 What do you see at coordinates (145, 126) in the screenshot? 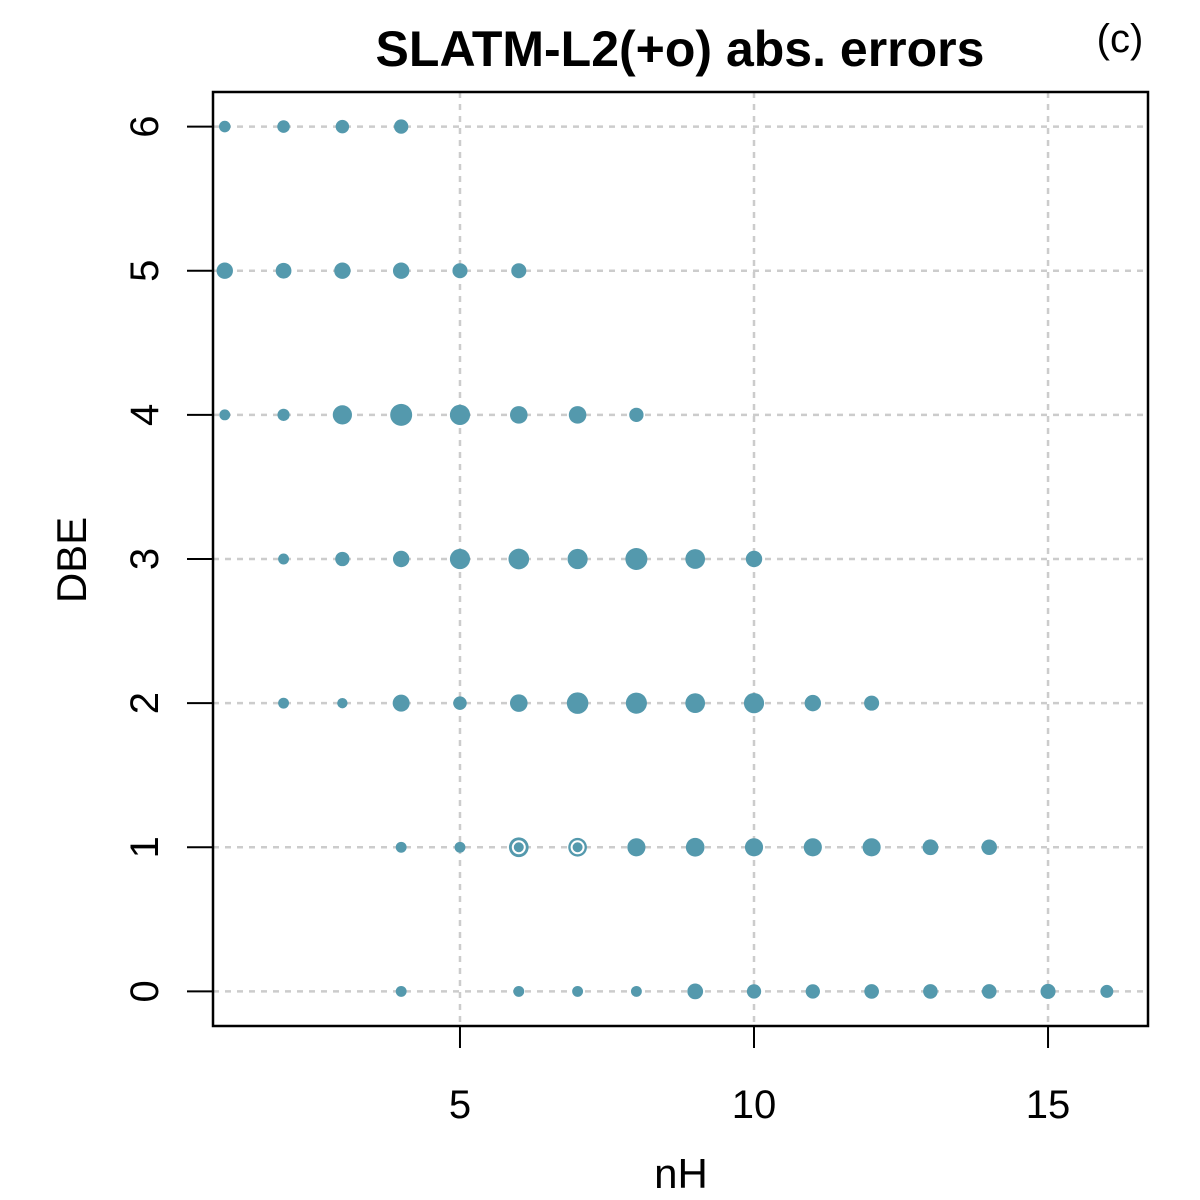
I see `y-tick-label: 6` at bounding box center [145, 126].